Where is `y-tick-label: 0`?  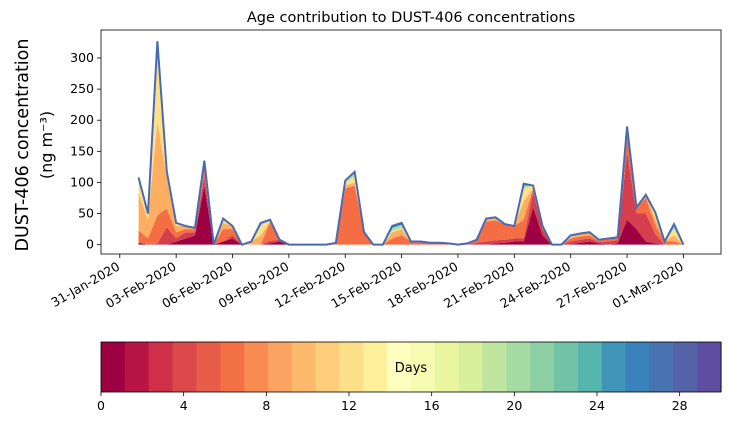
y-tick-label: 0 is located at coordinates (90, 244).